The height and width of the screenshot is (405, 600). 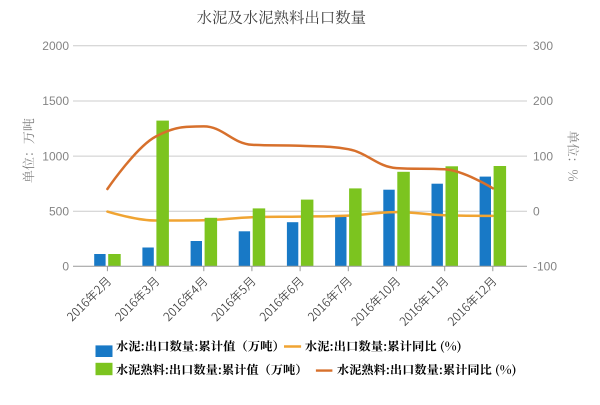 I want to click on svg-text: 300, so click(x=543, y=46).